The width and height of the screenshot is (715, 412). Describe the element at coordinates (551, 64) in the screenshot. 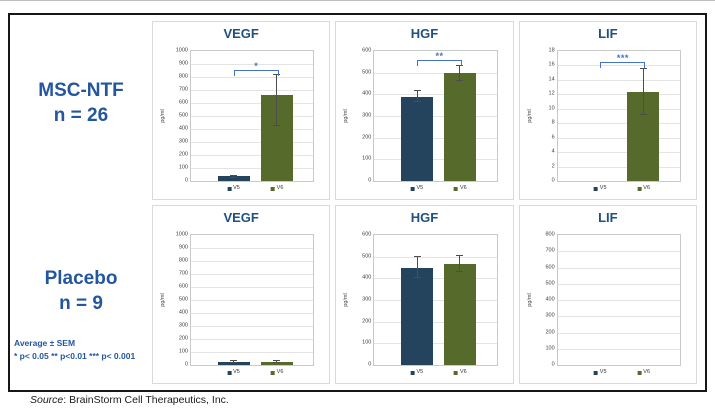

I see `y-tick-label: 16` at that location.